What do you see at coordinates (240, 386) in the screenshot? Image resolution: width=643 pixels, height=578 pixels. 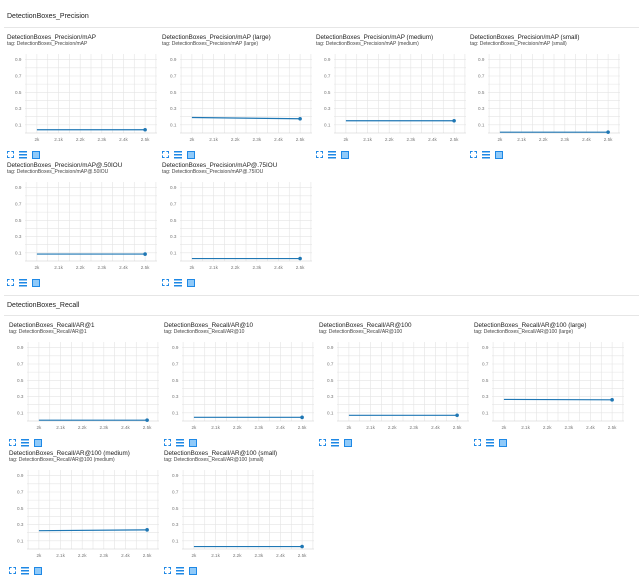 I see `scalar-chart-card: DetectionBoxes_Recall/AR@10 tag` at bounding box center [240, 386].